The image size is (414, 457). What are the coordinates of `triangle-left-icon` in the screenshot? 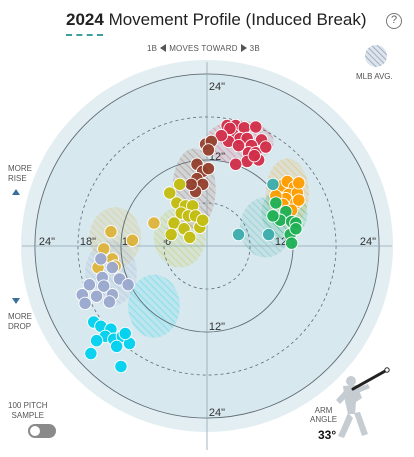 It's located at (163, 48).